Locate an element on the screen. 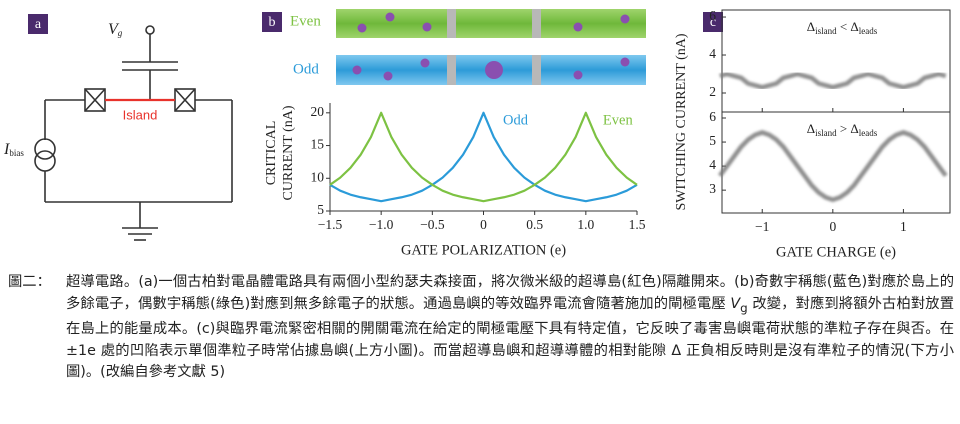 The height and width of the screenshot is (424, 960). bias-label: Ibias is located at coordinates (13, 149).